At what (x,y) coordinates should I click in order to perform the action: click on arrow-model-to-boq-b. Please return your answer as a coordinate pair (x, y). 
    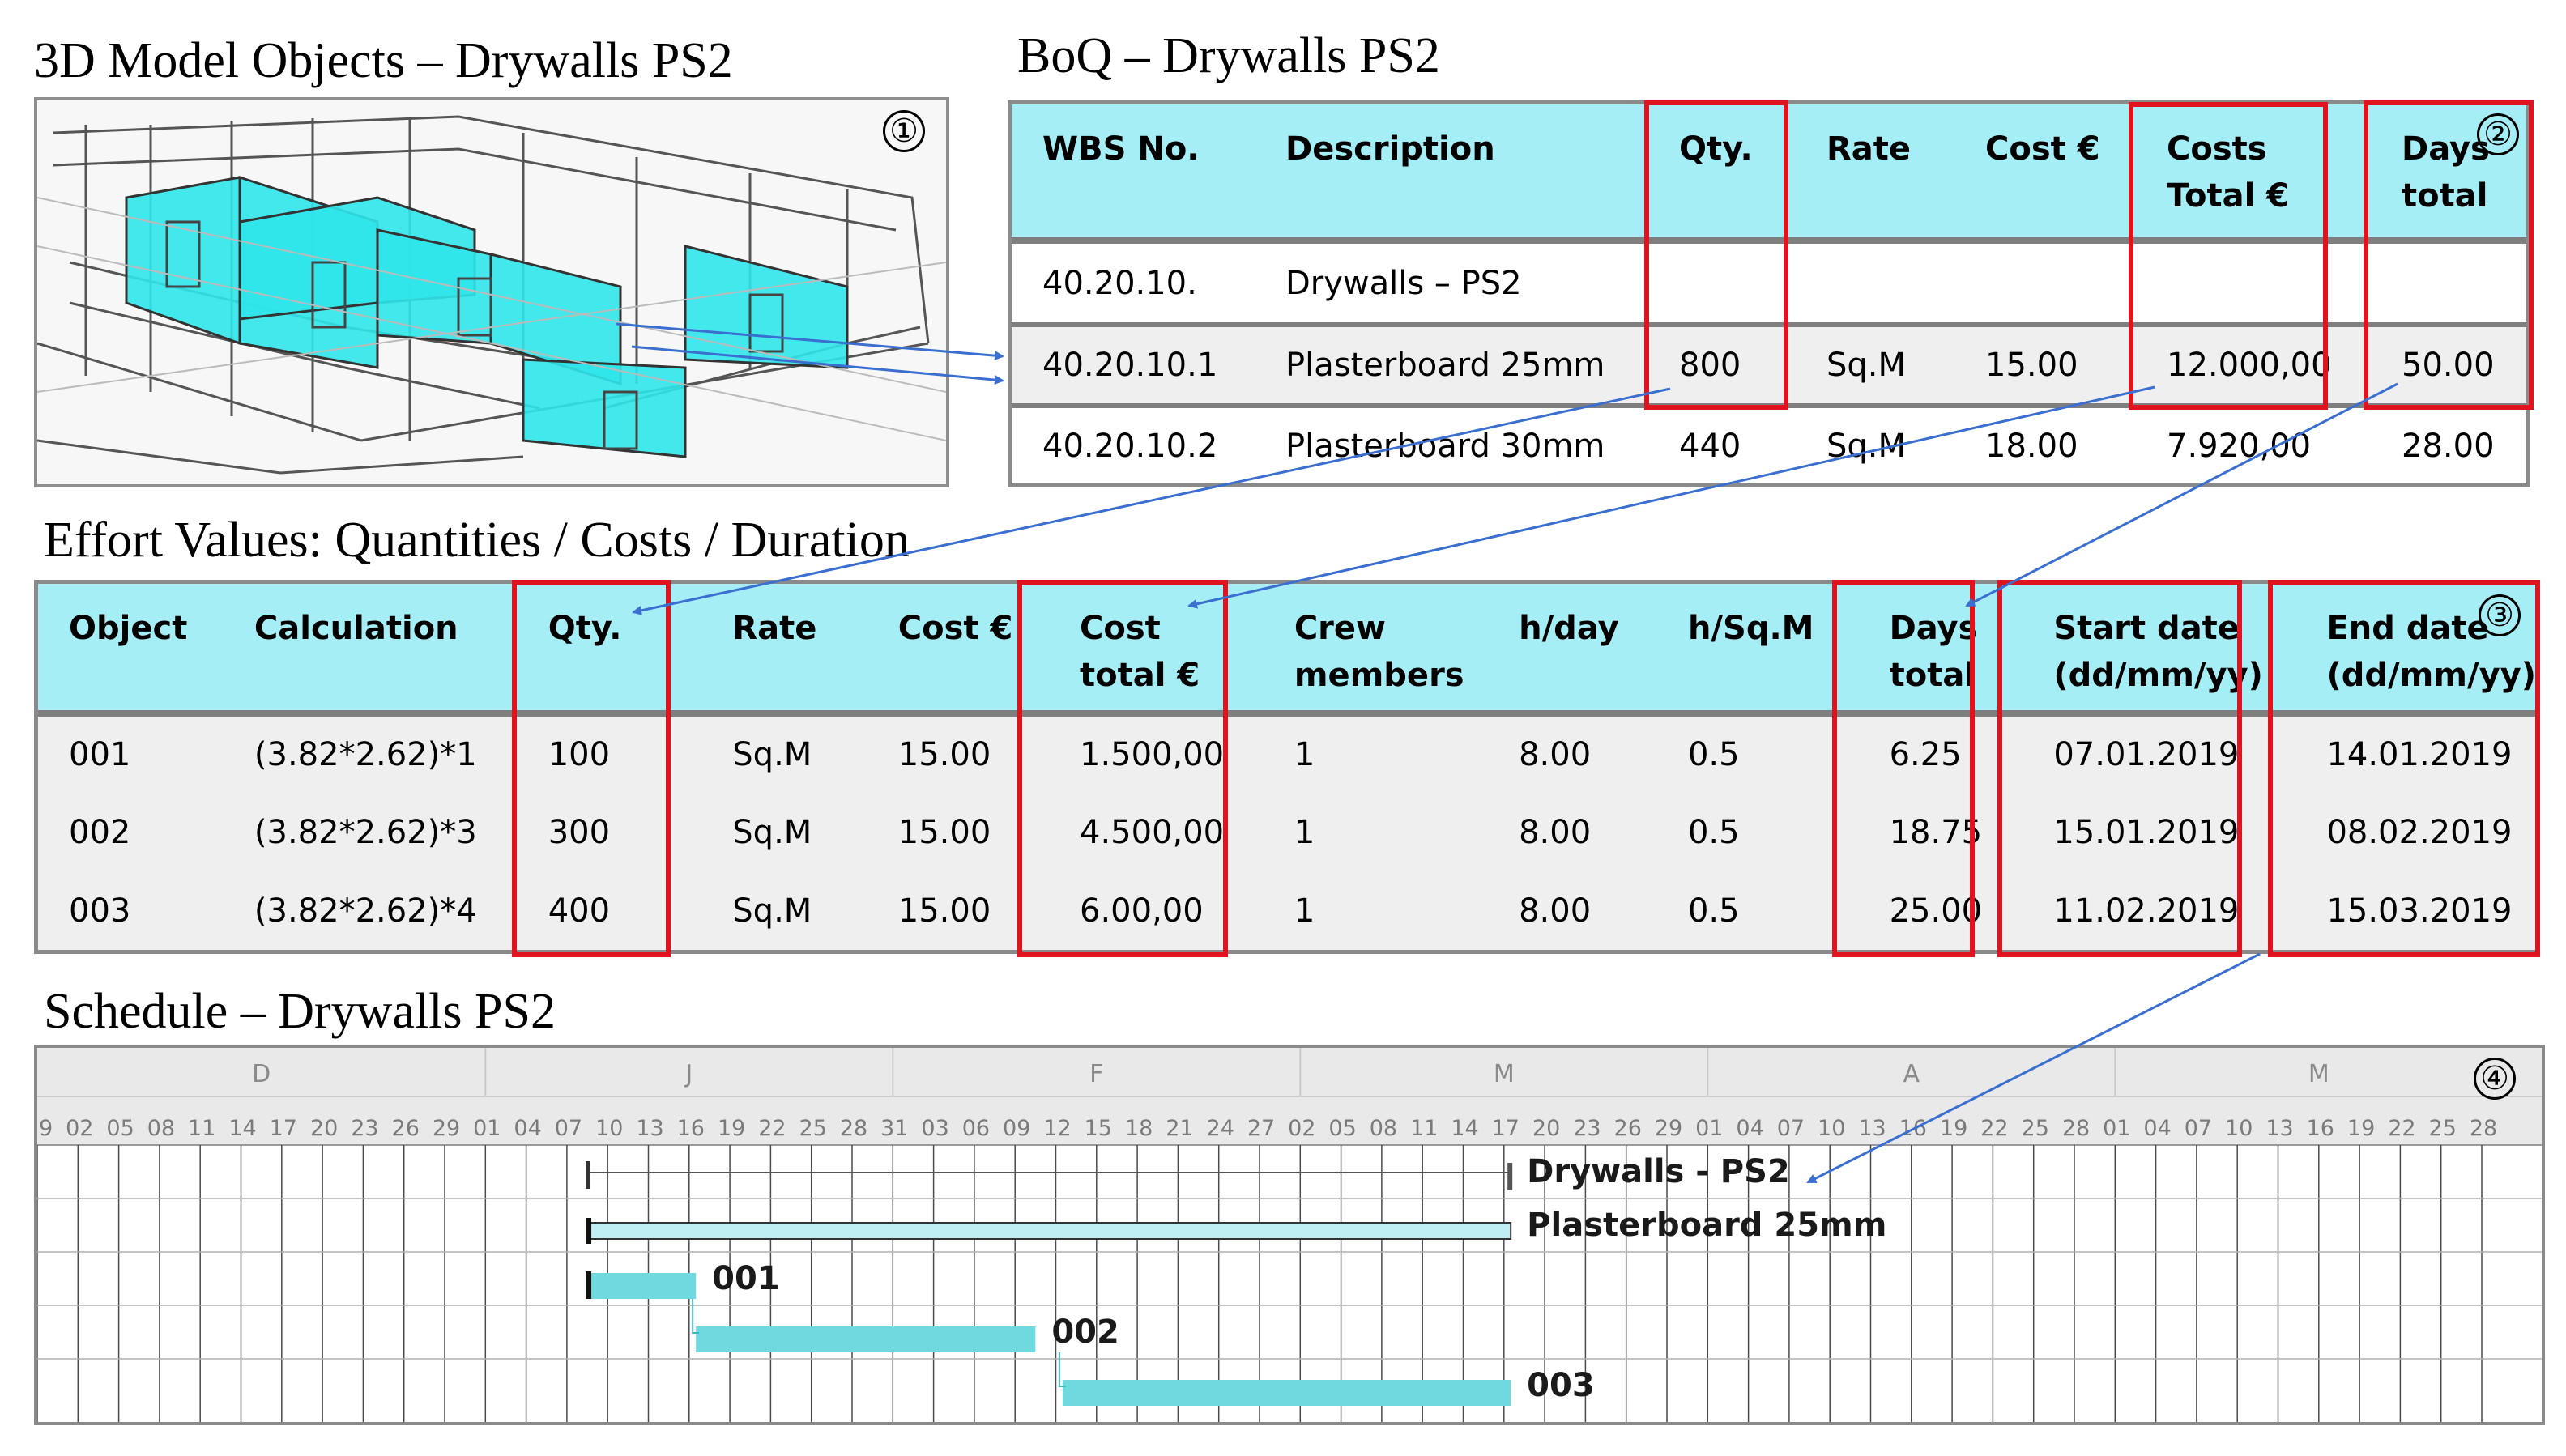
    Looking at the image, I should click on (818, 365).